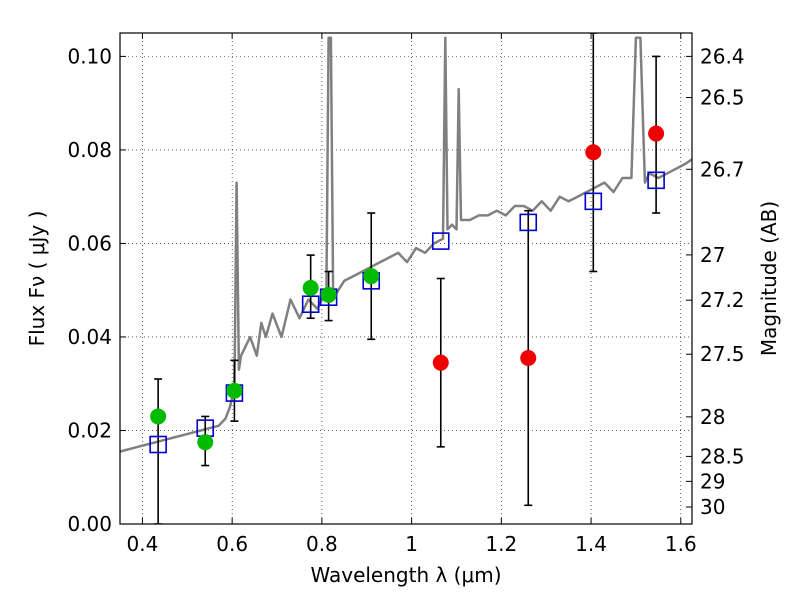  Describe the element at coordinates (722, 56) in the screenshot. I see `mag-tick-label: 26.4` at that location.